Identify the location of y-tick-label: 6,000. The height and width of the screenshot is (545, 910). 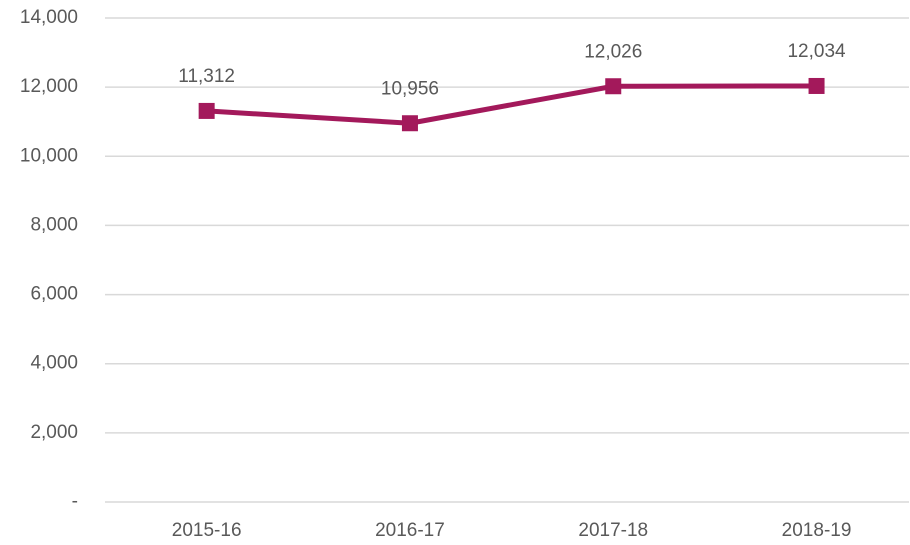
(54, 294).